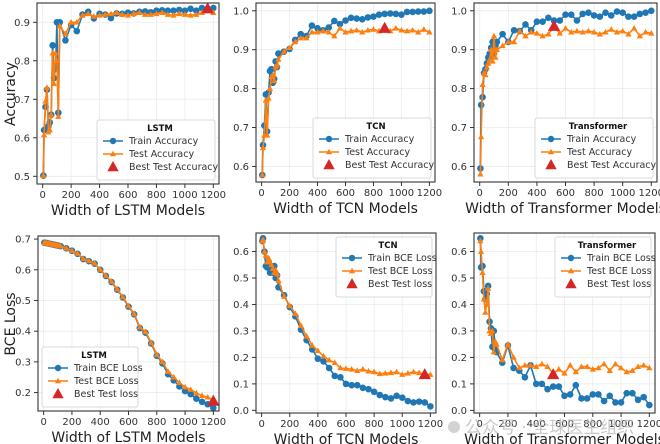  I want to click on y-tick-label: 0.7, so click(459, 128).